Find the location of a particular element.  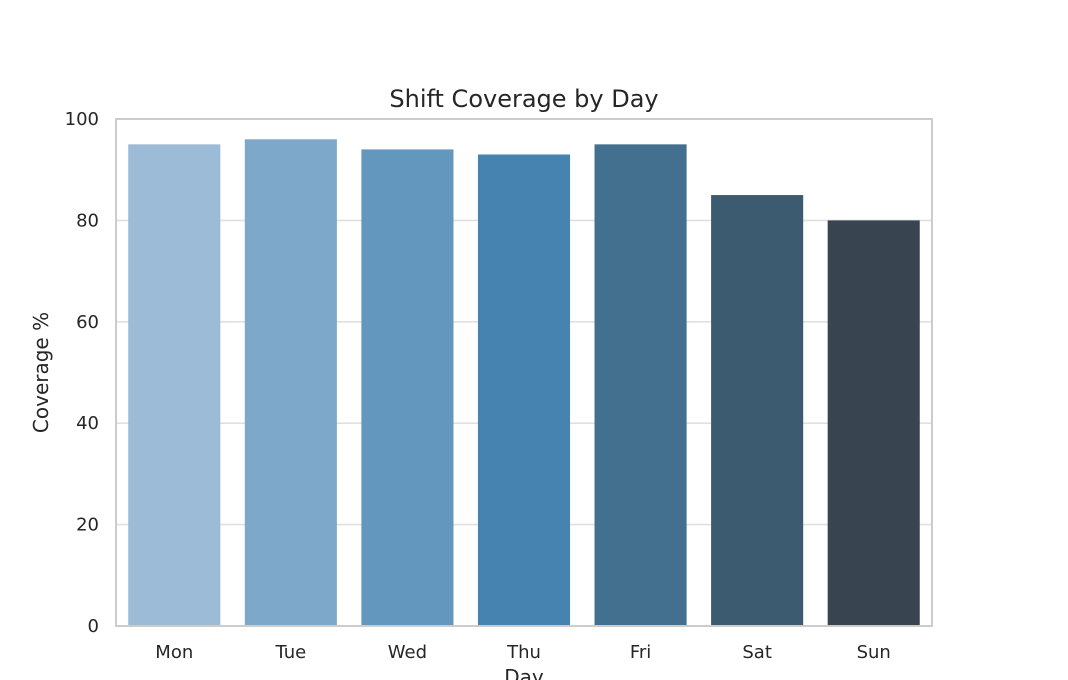

x-tick-labels: Mon Tue Wed Thu Fri Sat Sun is located at coordinates (523, 652).